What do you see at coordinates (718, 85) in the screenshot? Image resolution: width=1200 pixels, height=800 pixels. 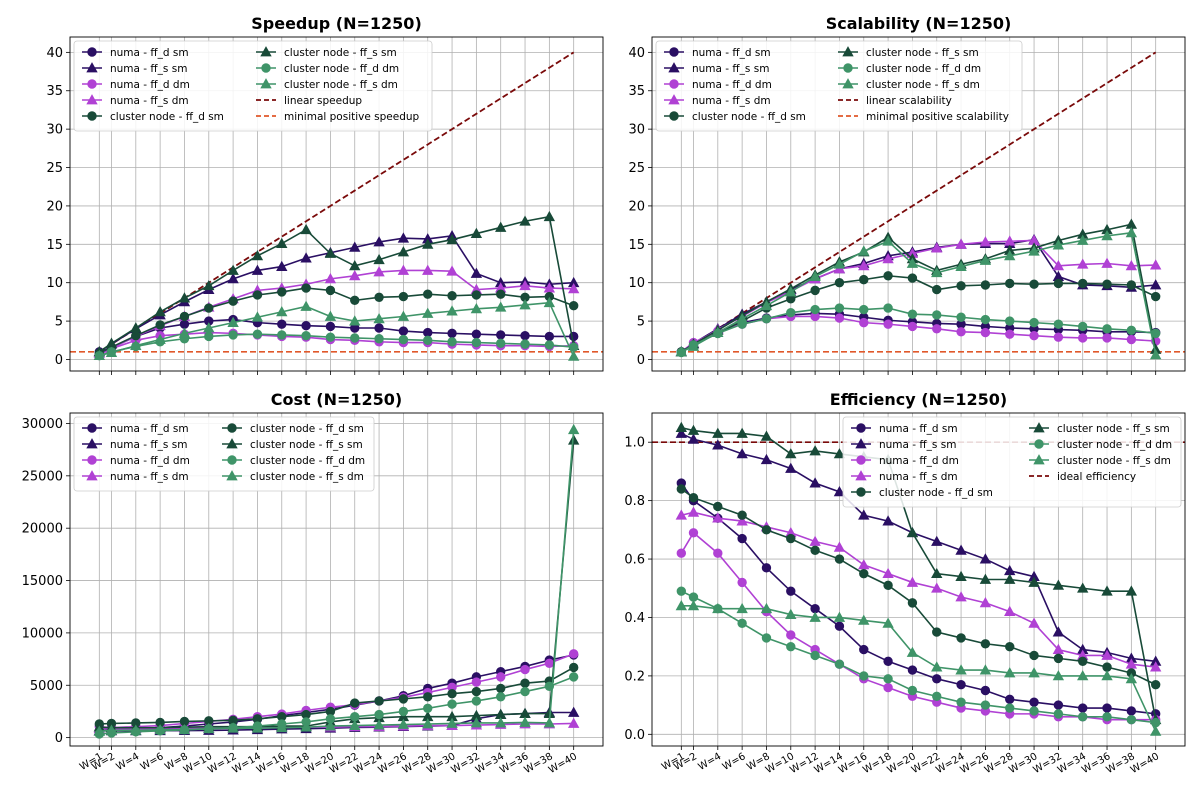 I see `legend-item-numa-ff-d-dm: numa - ff_d dm` at bounding box center [718, 85].